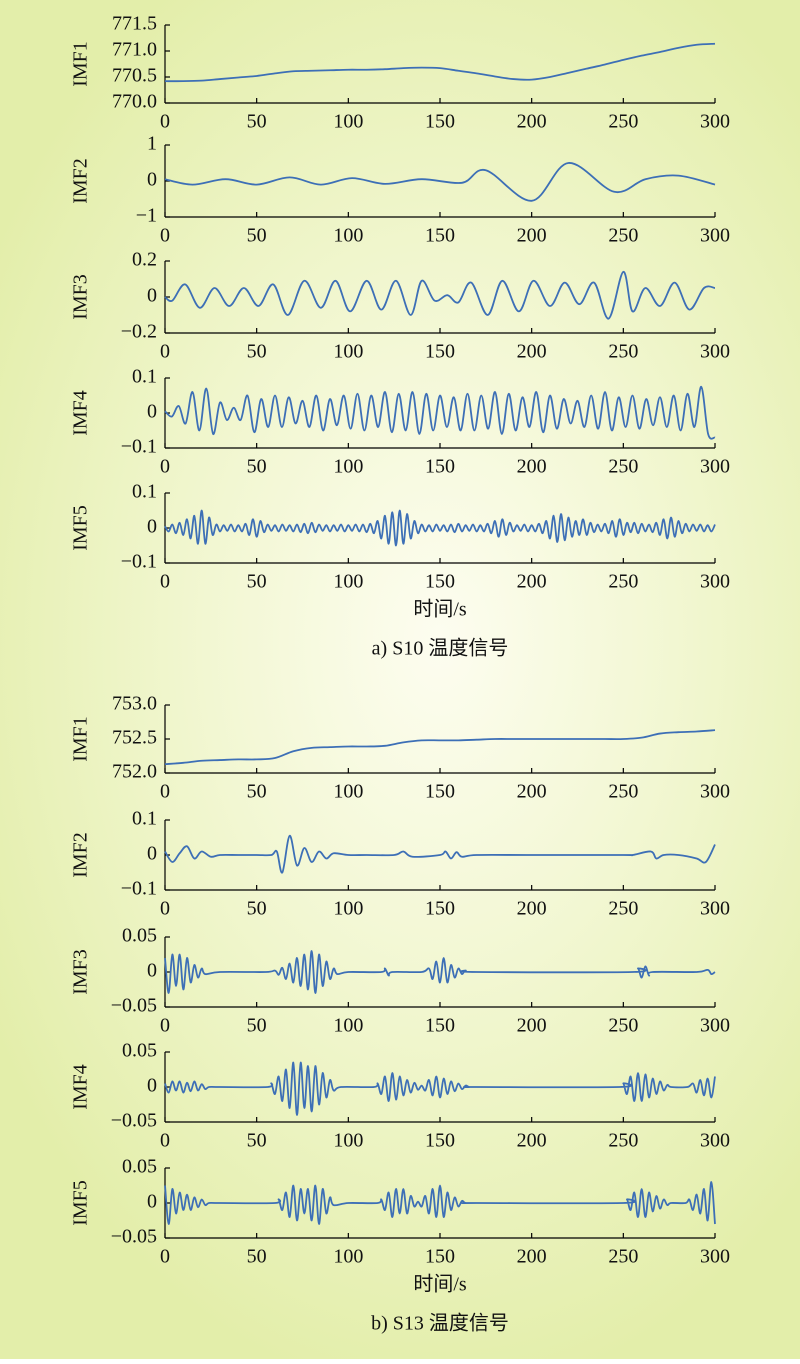  Describe the element at coordinates (81, 1203) in the screenshot. I see `y-axis-label: IMF5` at that location.